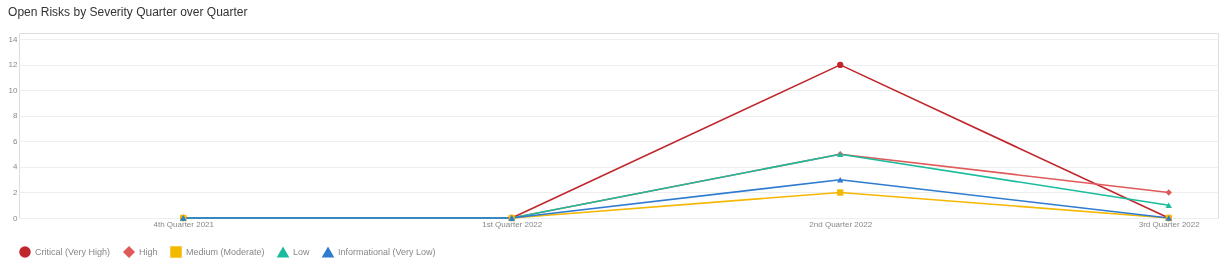  I want to click on y-tick-label: 10, so click(13, 90).